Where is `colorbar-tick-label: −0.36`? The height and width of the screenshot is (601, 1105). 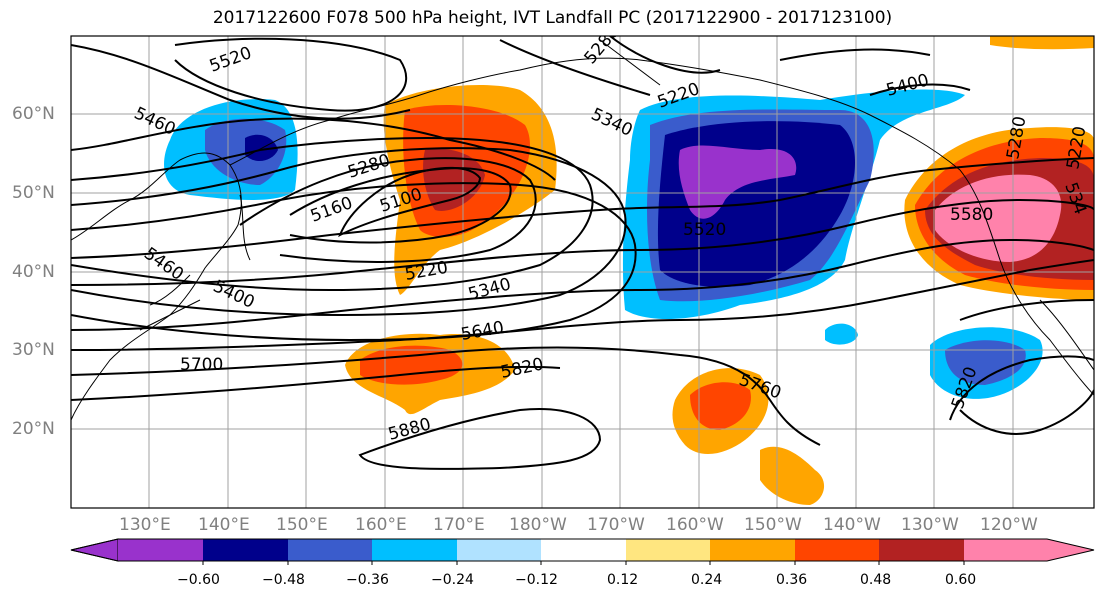 colorbar-tick-label: −0.36 is located at coordinates (367, 580).